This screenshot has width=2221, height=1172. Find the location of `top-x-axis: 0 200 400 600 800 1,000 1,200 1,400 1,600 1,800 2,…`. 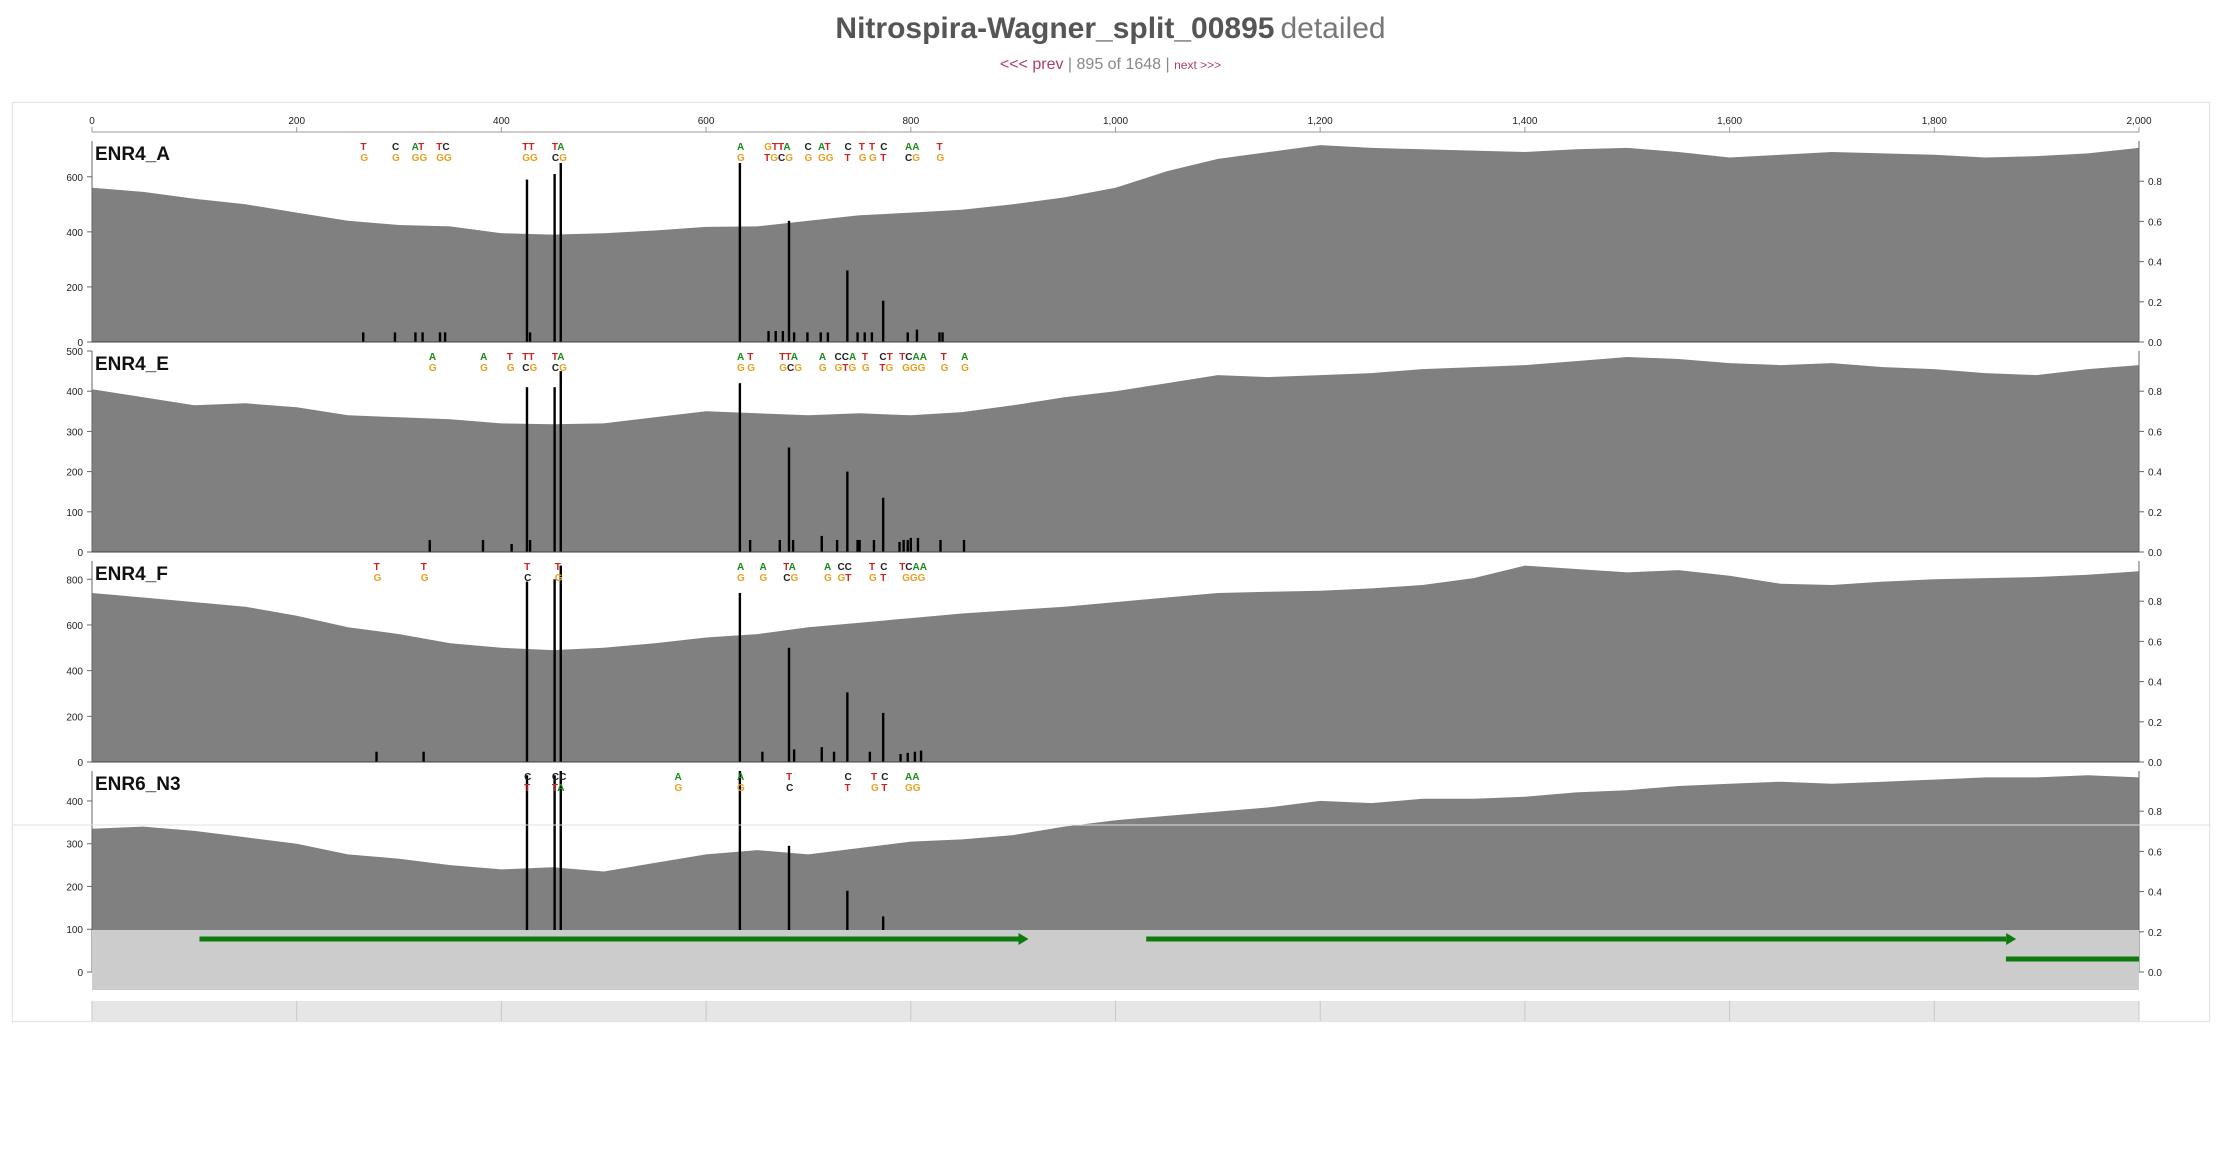

top-x-axis: 0 200 400 600 800 1,000 1,200 1,400 1,600 1,800 2,… is located at coordinates (1120, 124).